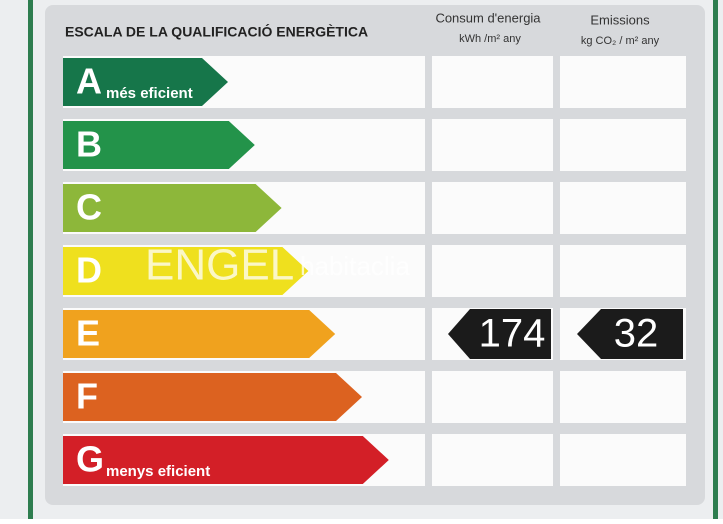 This screenshot has width=723, height=524. What do you see at coordinates (620, 41) in the screenshot?
I see `column-unit: kg CO₂ / m² any` at bounding box center [620, 41].